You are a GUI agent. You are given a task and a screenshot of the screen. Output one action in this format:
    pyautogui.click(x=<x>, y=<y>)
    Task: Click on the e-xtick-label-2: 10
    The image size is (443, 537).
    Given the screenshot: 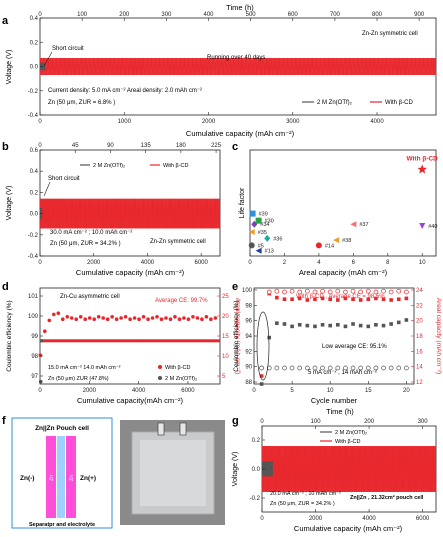 What is the action you would take?
    pyautogui.click(x=330, y=391)
    